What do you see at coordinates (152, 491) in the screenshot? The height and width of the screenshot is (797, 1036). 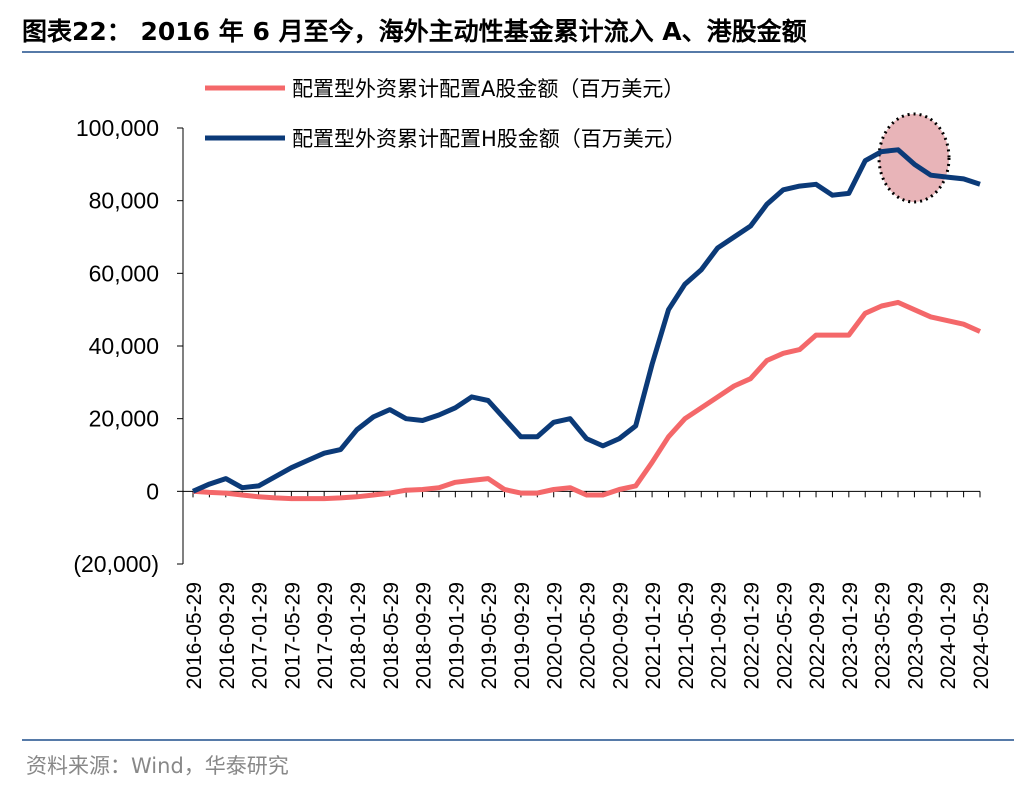 I see `y-tick-label: 0` at bounding box center [152, 491].